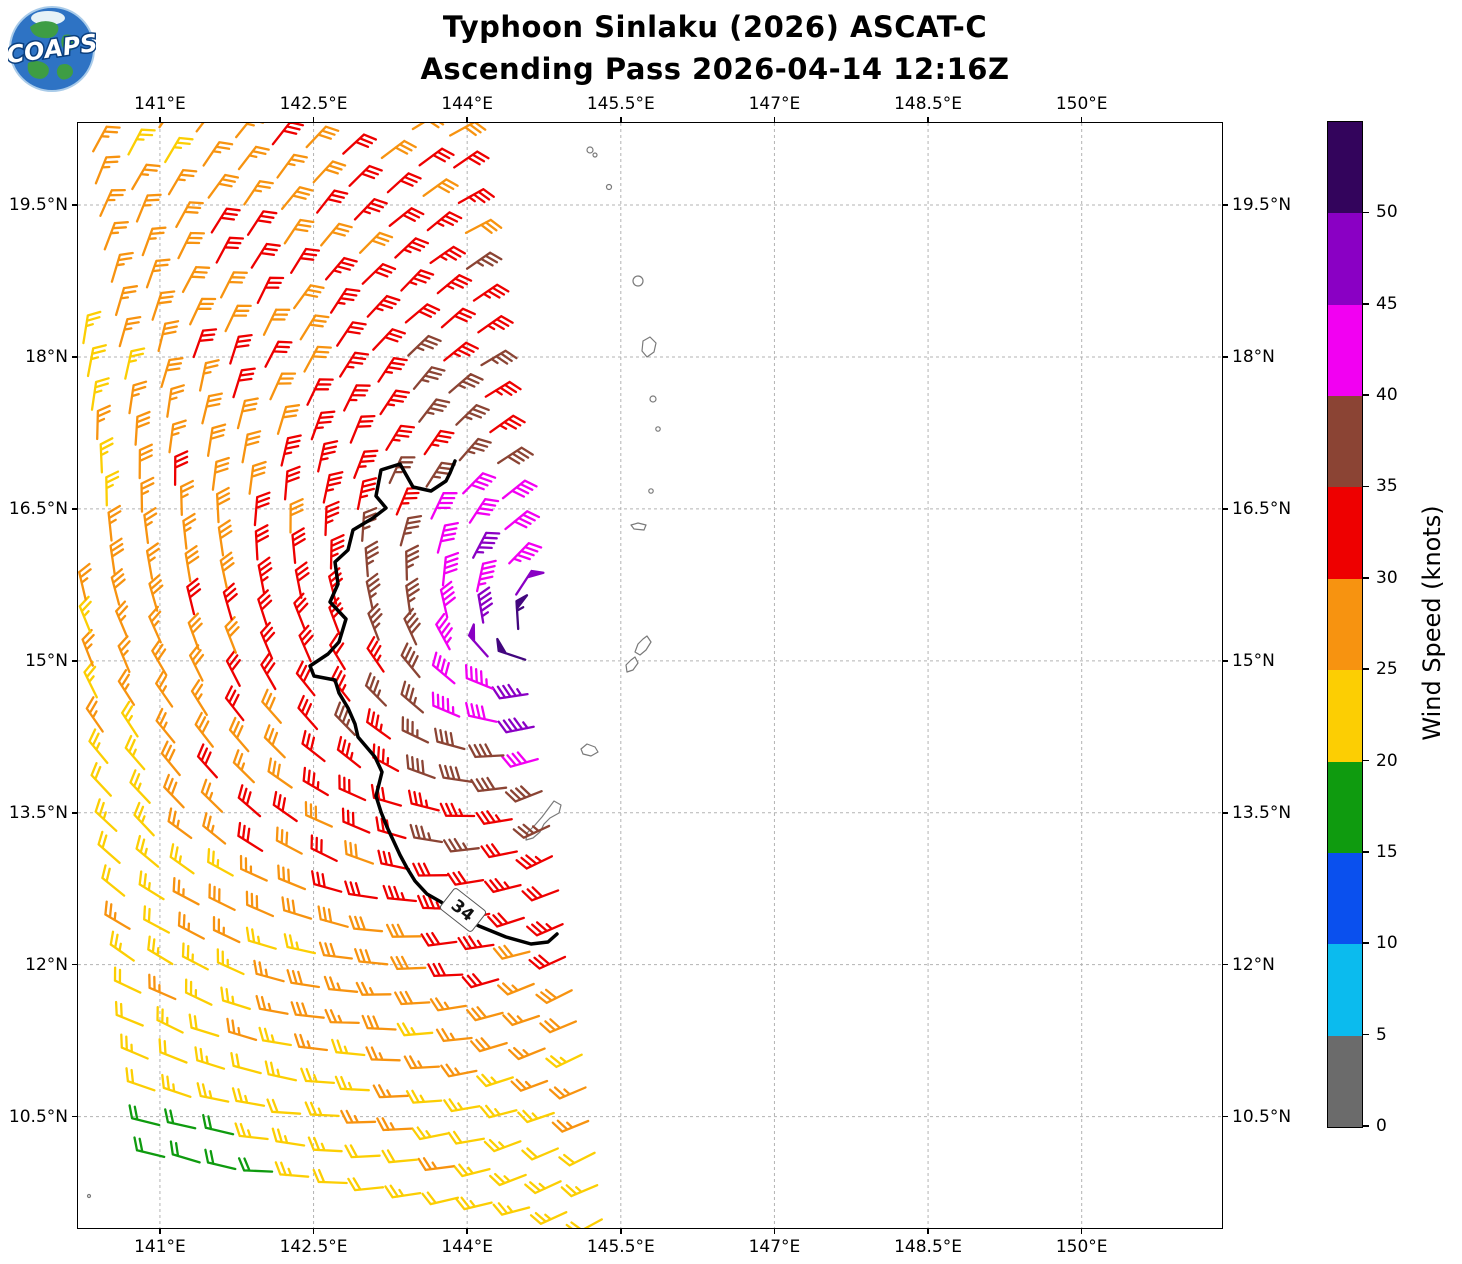  What do you see at coordinates (46, 356) in the screenshot?
I see `y-tick-label: 18°N` at bounding box center [46, 356].